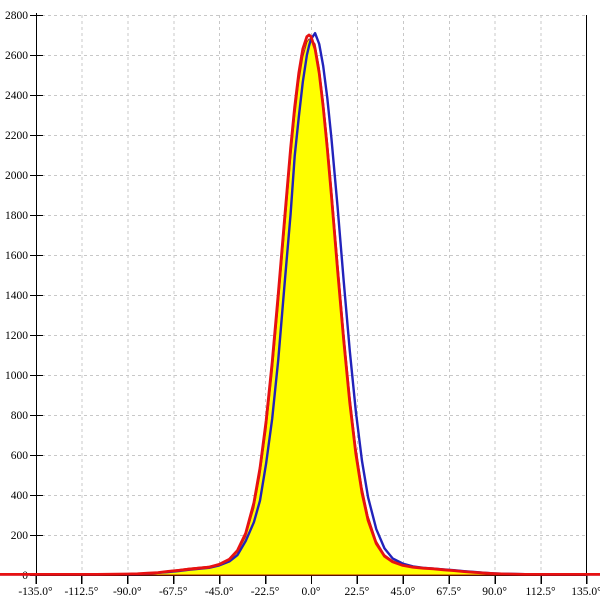 Image resolution: width=600 pixels, height=600 pixels. Describe the element at coordinates (494, 592) in the screenshot. I see `x-tick-label: 90.0°` at that location.